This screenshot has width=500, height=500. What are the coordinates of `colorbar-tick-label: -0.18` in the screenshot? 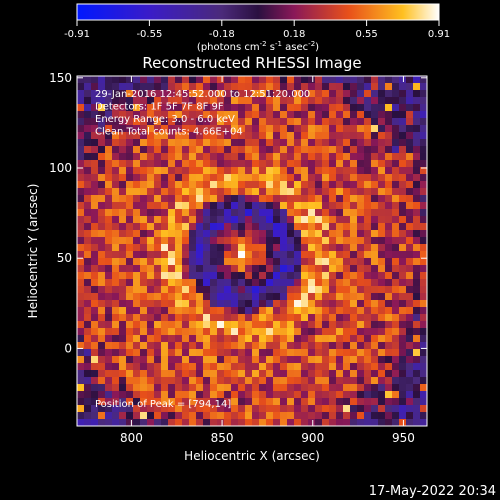 It's located at (222, 34).